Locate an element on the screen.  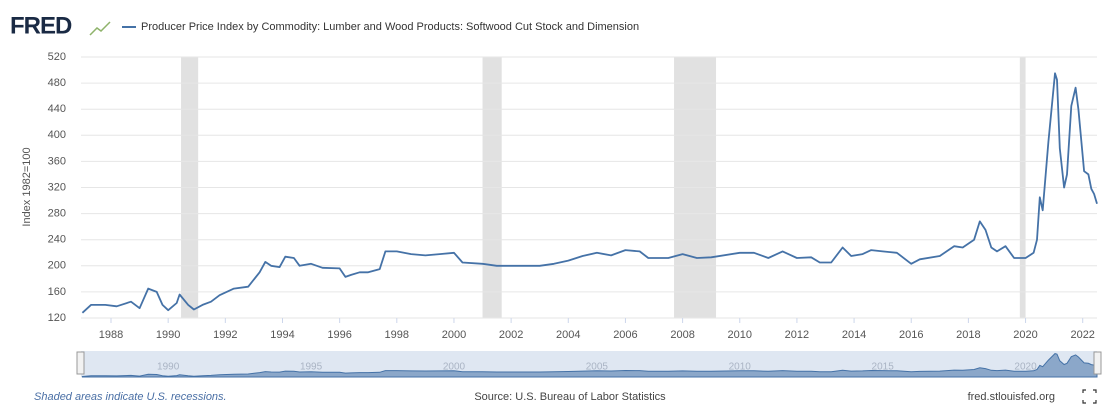
navigator-tick-label: 1995 is located at coordinates (311, 367).